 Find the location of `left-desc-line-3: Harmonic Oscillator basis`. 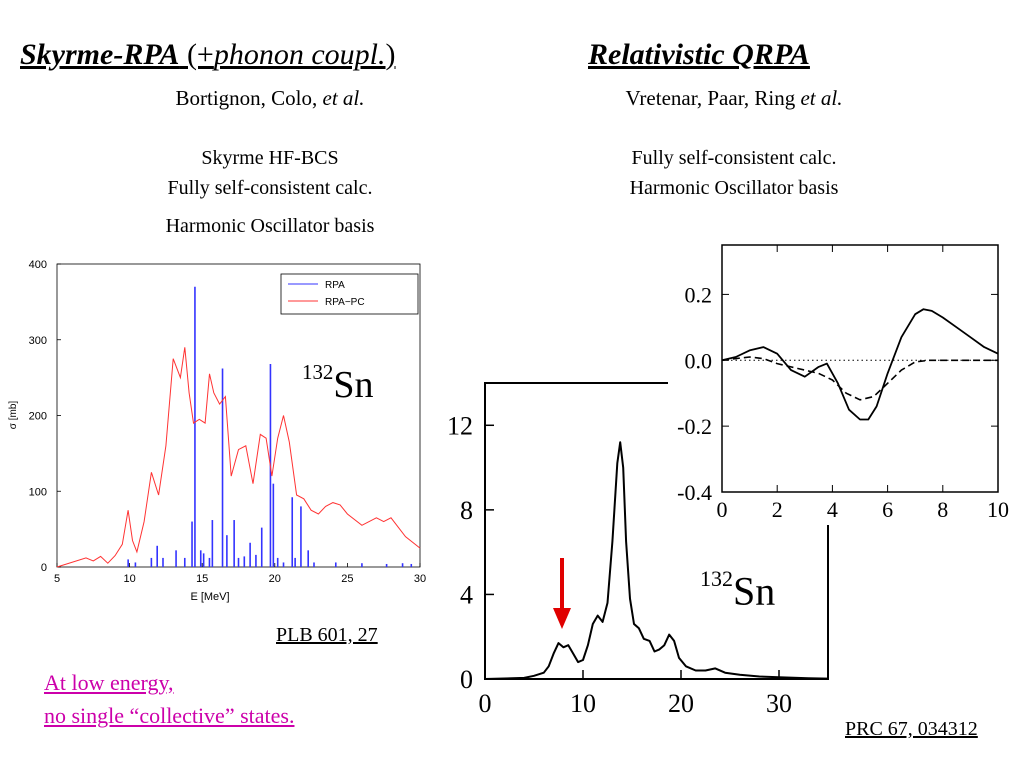

left-desc-line-3: Harmonic Oscillator basis is located at coordinates (270, 226).